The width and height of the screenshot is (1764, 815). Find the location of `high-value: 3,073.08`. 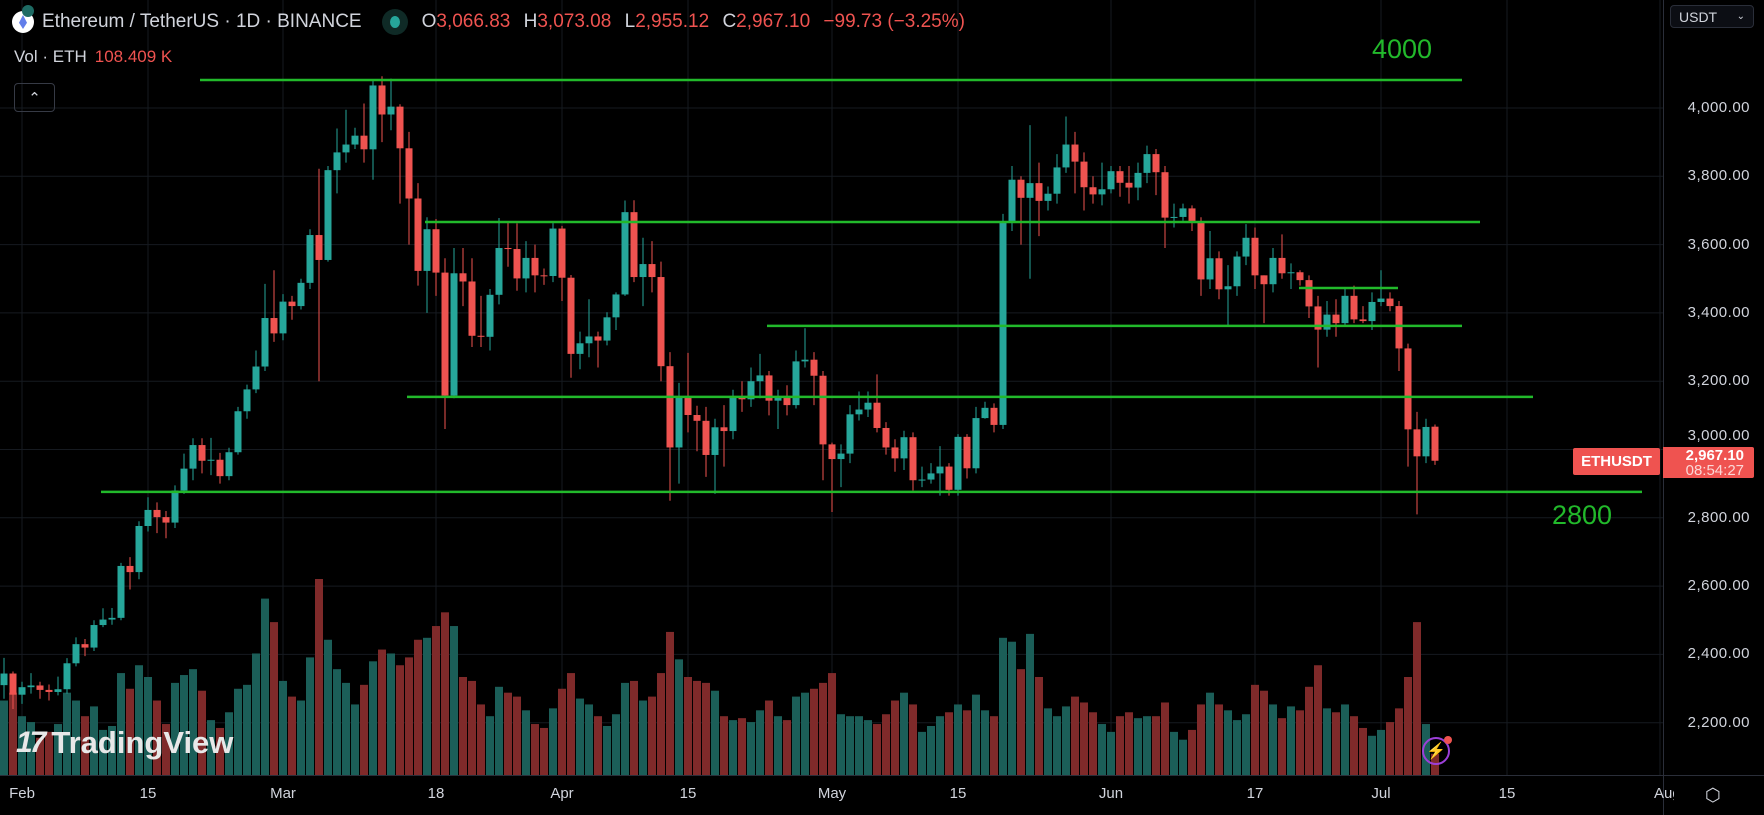

high-value: 3,073.08 is located at coordinates (574, 21).